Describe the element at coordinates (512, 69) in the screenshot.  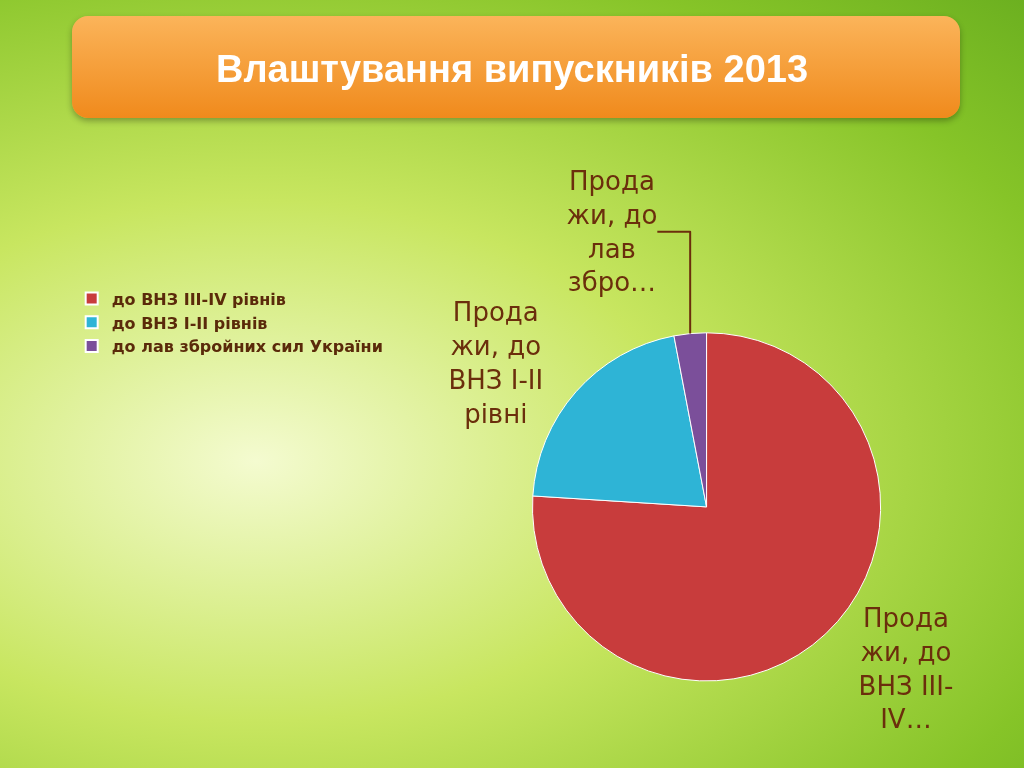
I see `chart-title: Влаштування випускників 2013` at that location.